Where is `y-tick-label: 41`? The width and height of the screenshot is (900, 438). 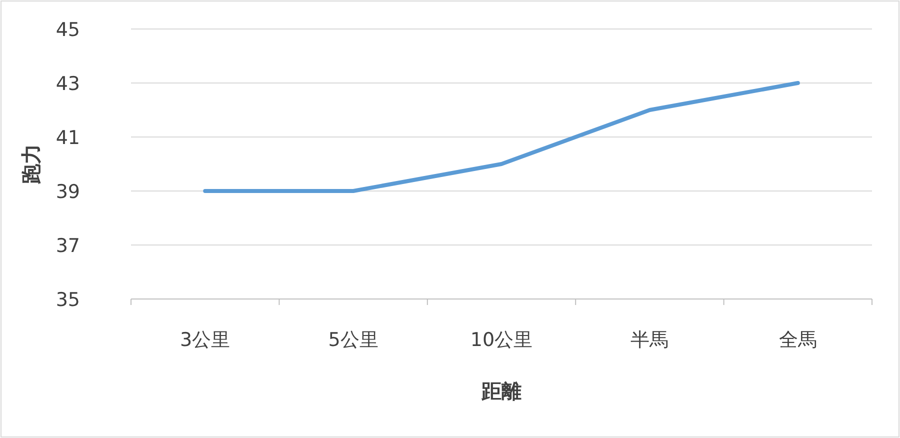
y-tick-label: 41 is located at coordinates (68, 138).